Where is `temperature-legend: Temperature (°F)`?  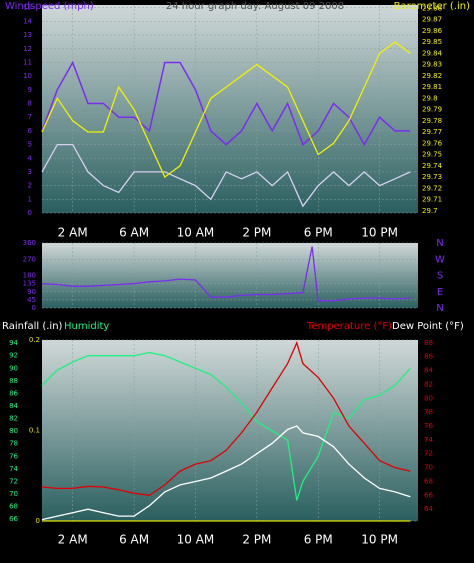
temperature-legend: Temperature (°F) is located at coordinates (349, 326).